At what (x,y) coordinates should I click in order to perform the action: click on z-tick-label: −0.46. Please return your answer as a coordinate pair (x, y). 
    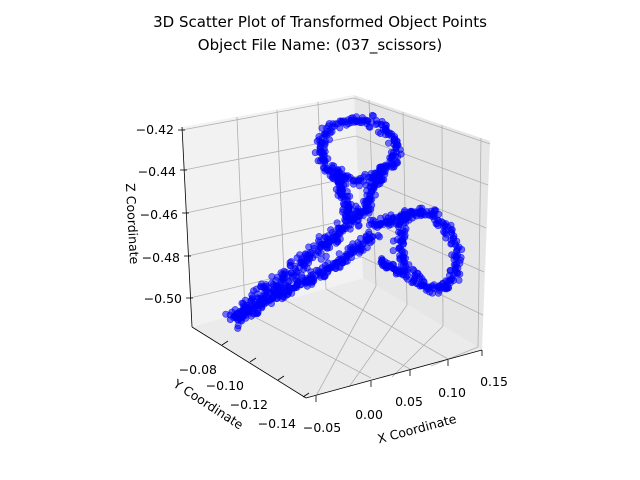
    Looking at the image, I should click on (159, 214).